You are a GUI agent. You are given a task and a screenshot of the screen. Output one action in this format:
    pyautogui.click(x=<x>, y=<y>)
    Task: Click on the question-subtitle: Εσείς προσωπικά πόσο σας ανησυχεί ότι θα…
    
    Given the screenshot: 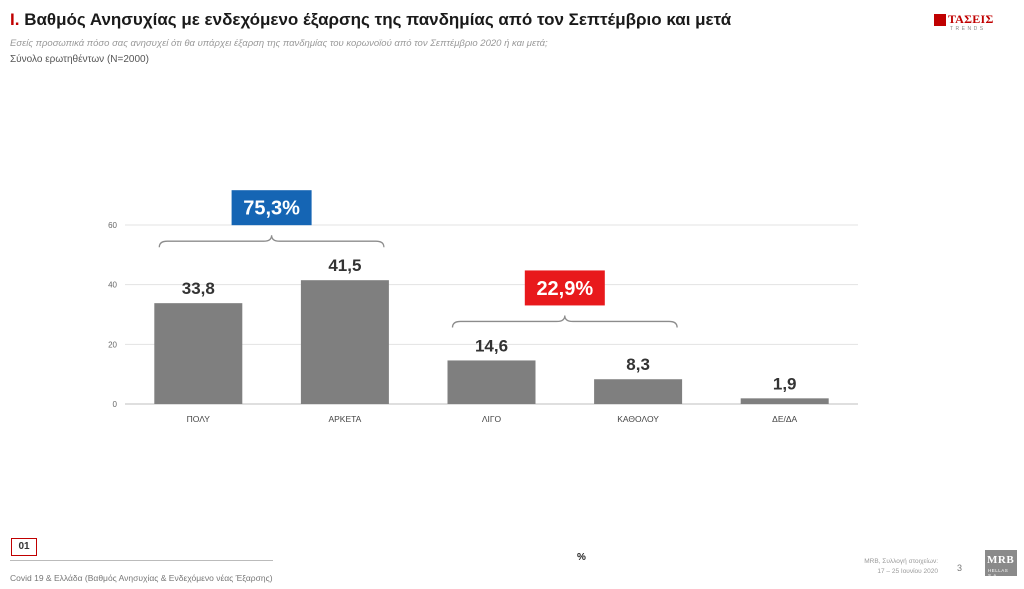 What is the action you would take?
    pyautogui.click(x=279, y=43)
    